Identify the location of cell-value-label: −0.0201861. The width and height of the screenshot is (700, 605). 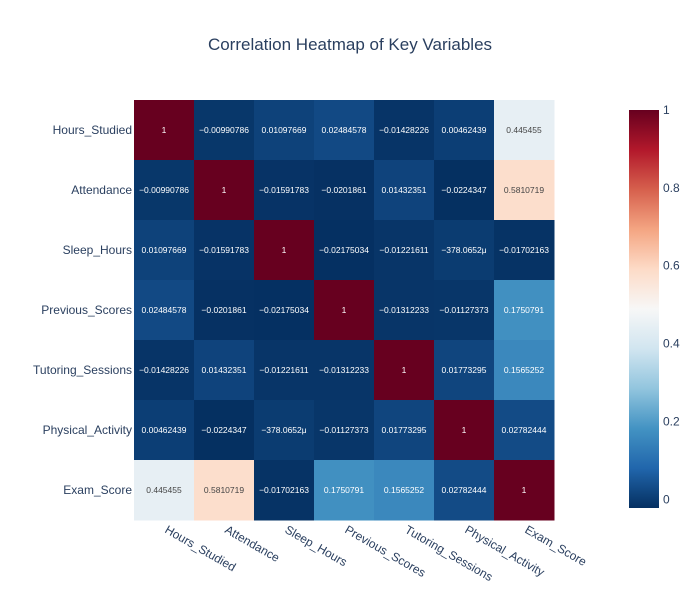
(223, 310).